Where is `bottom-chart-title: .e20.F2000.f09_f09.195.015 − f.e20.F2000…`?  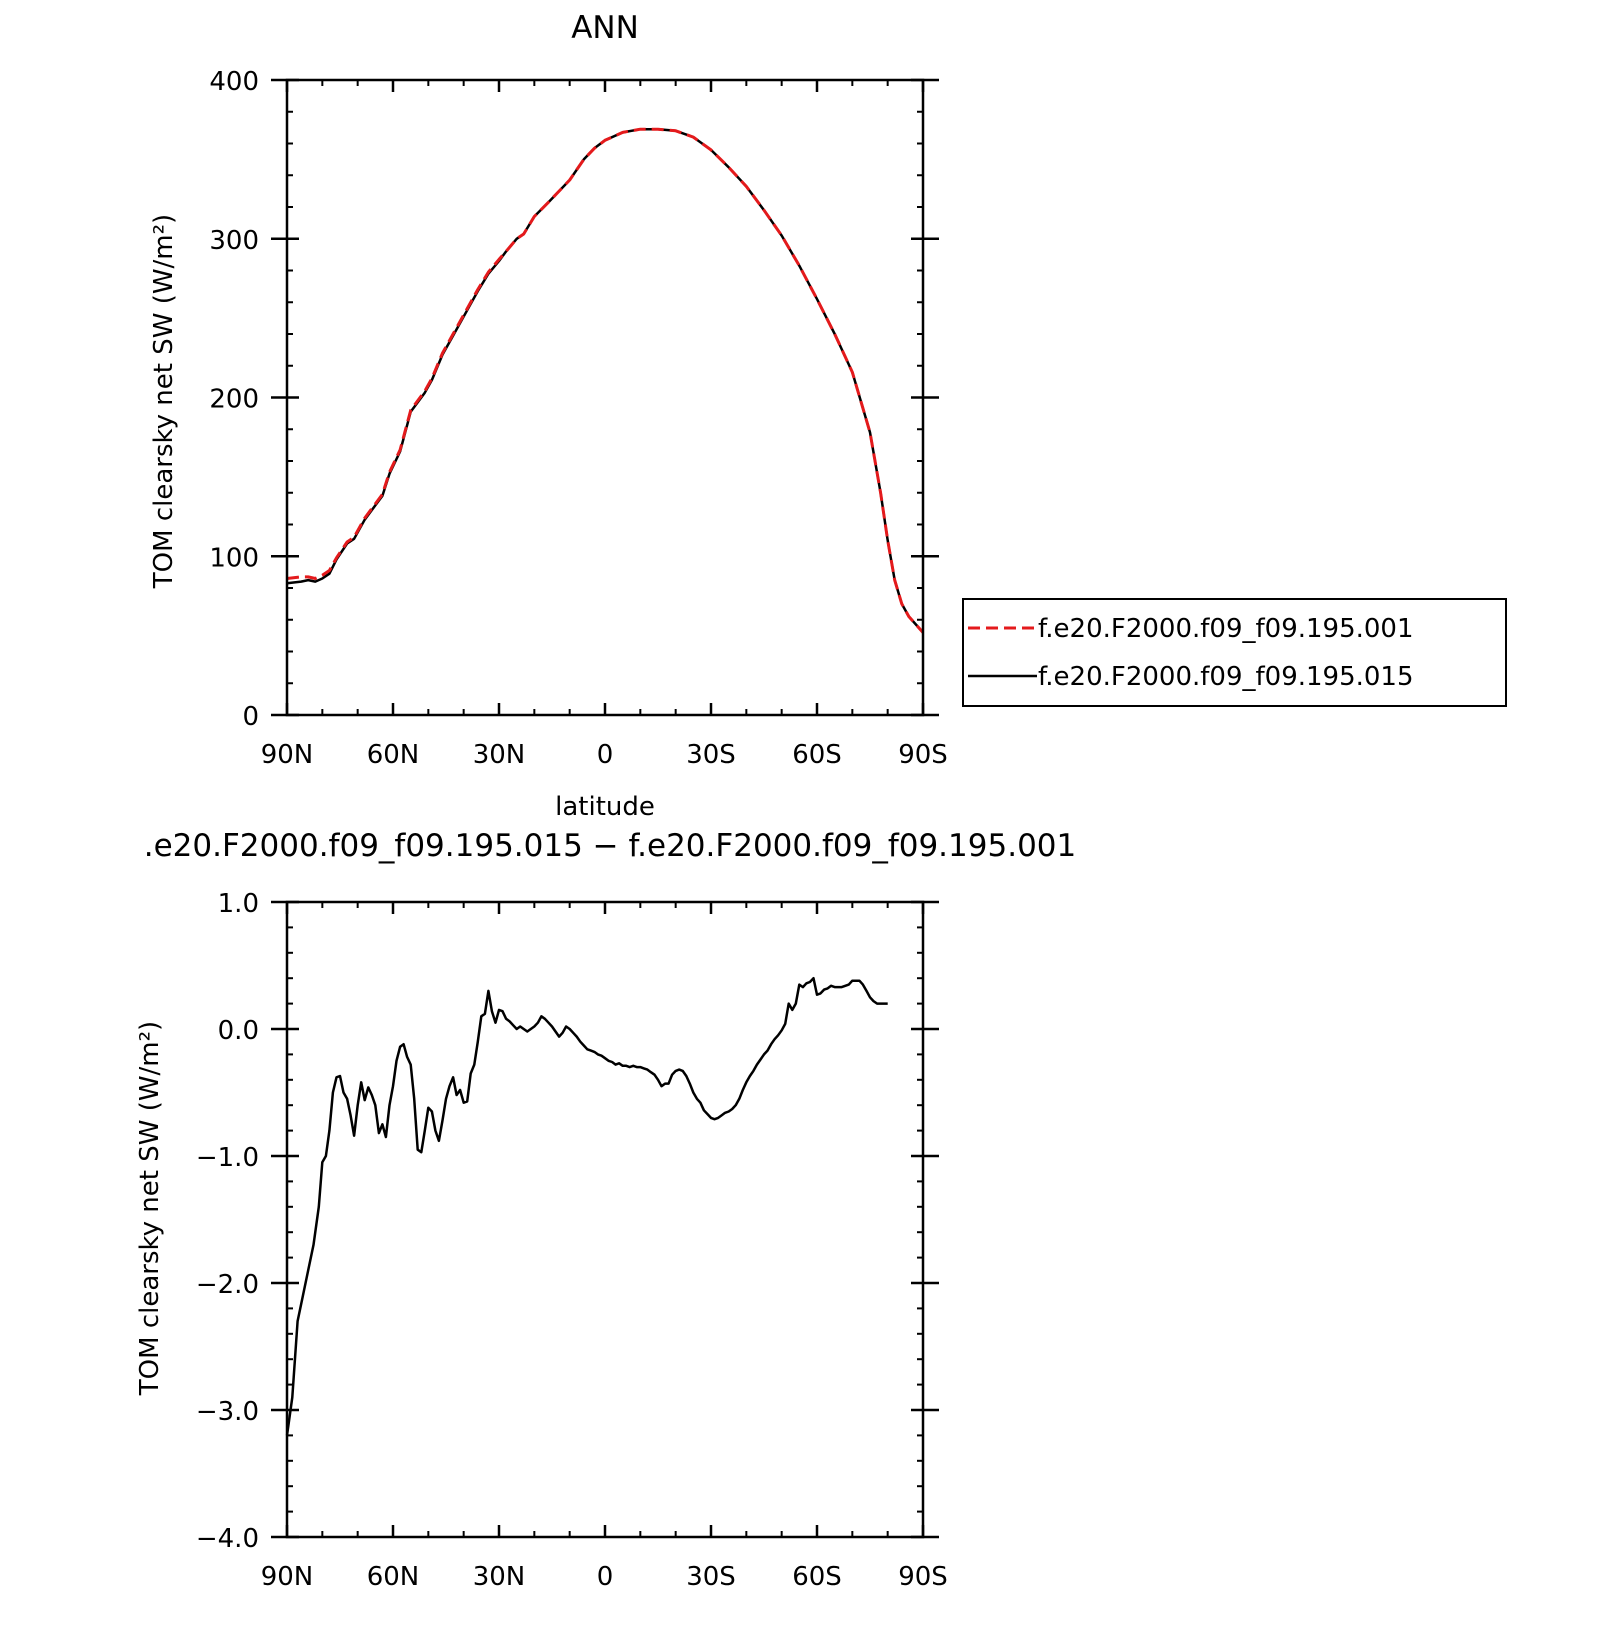
bottom-chart-title: .e20.F2000.f09_f09.195.015 − f.e20.F2000… is located at coordinates (610, 846).